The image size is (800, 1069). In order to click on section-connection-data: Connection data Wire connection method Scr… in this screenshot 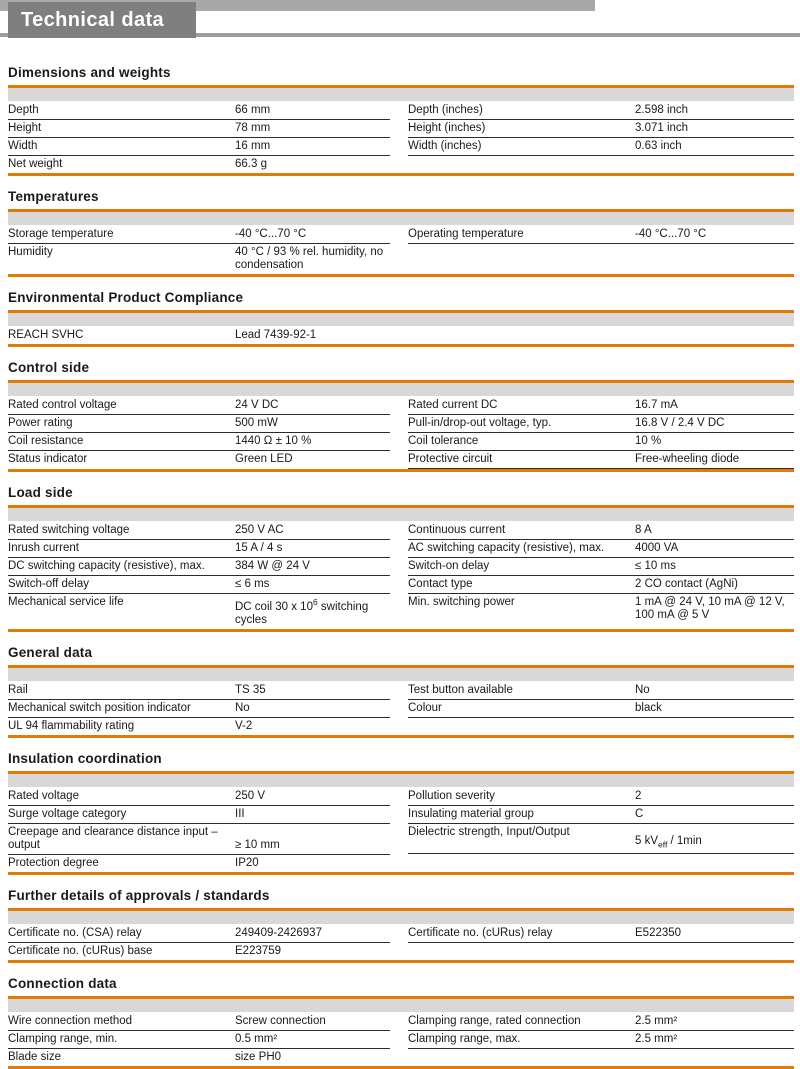, I will do `click(401, 1022)`.